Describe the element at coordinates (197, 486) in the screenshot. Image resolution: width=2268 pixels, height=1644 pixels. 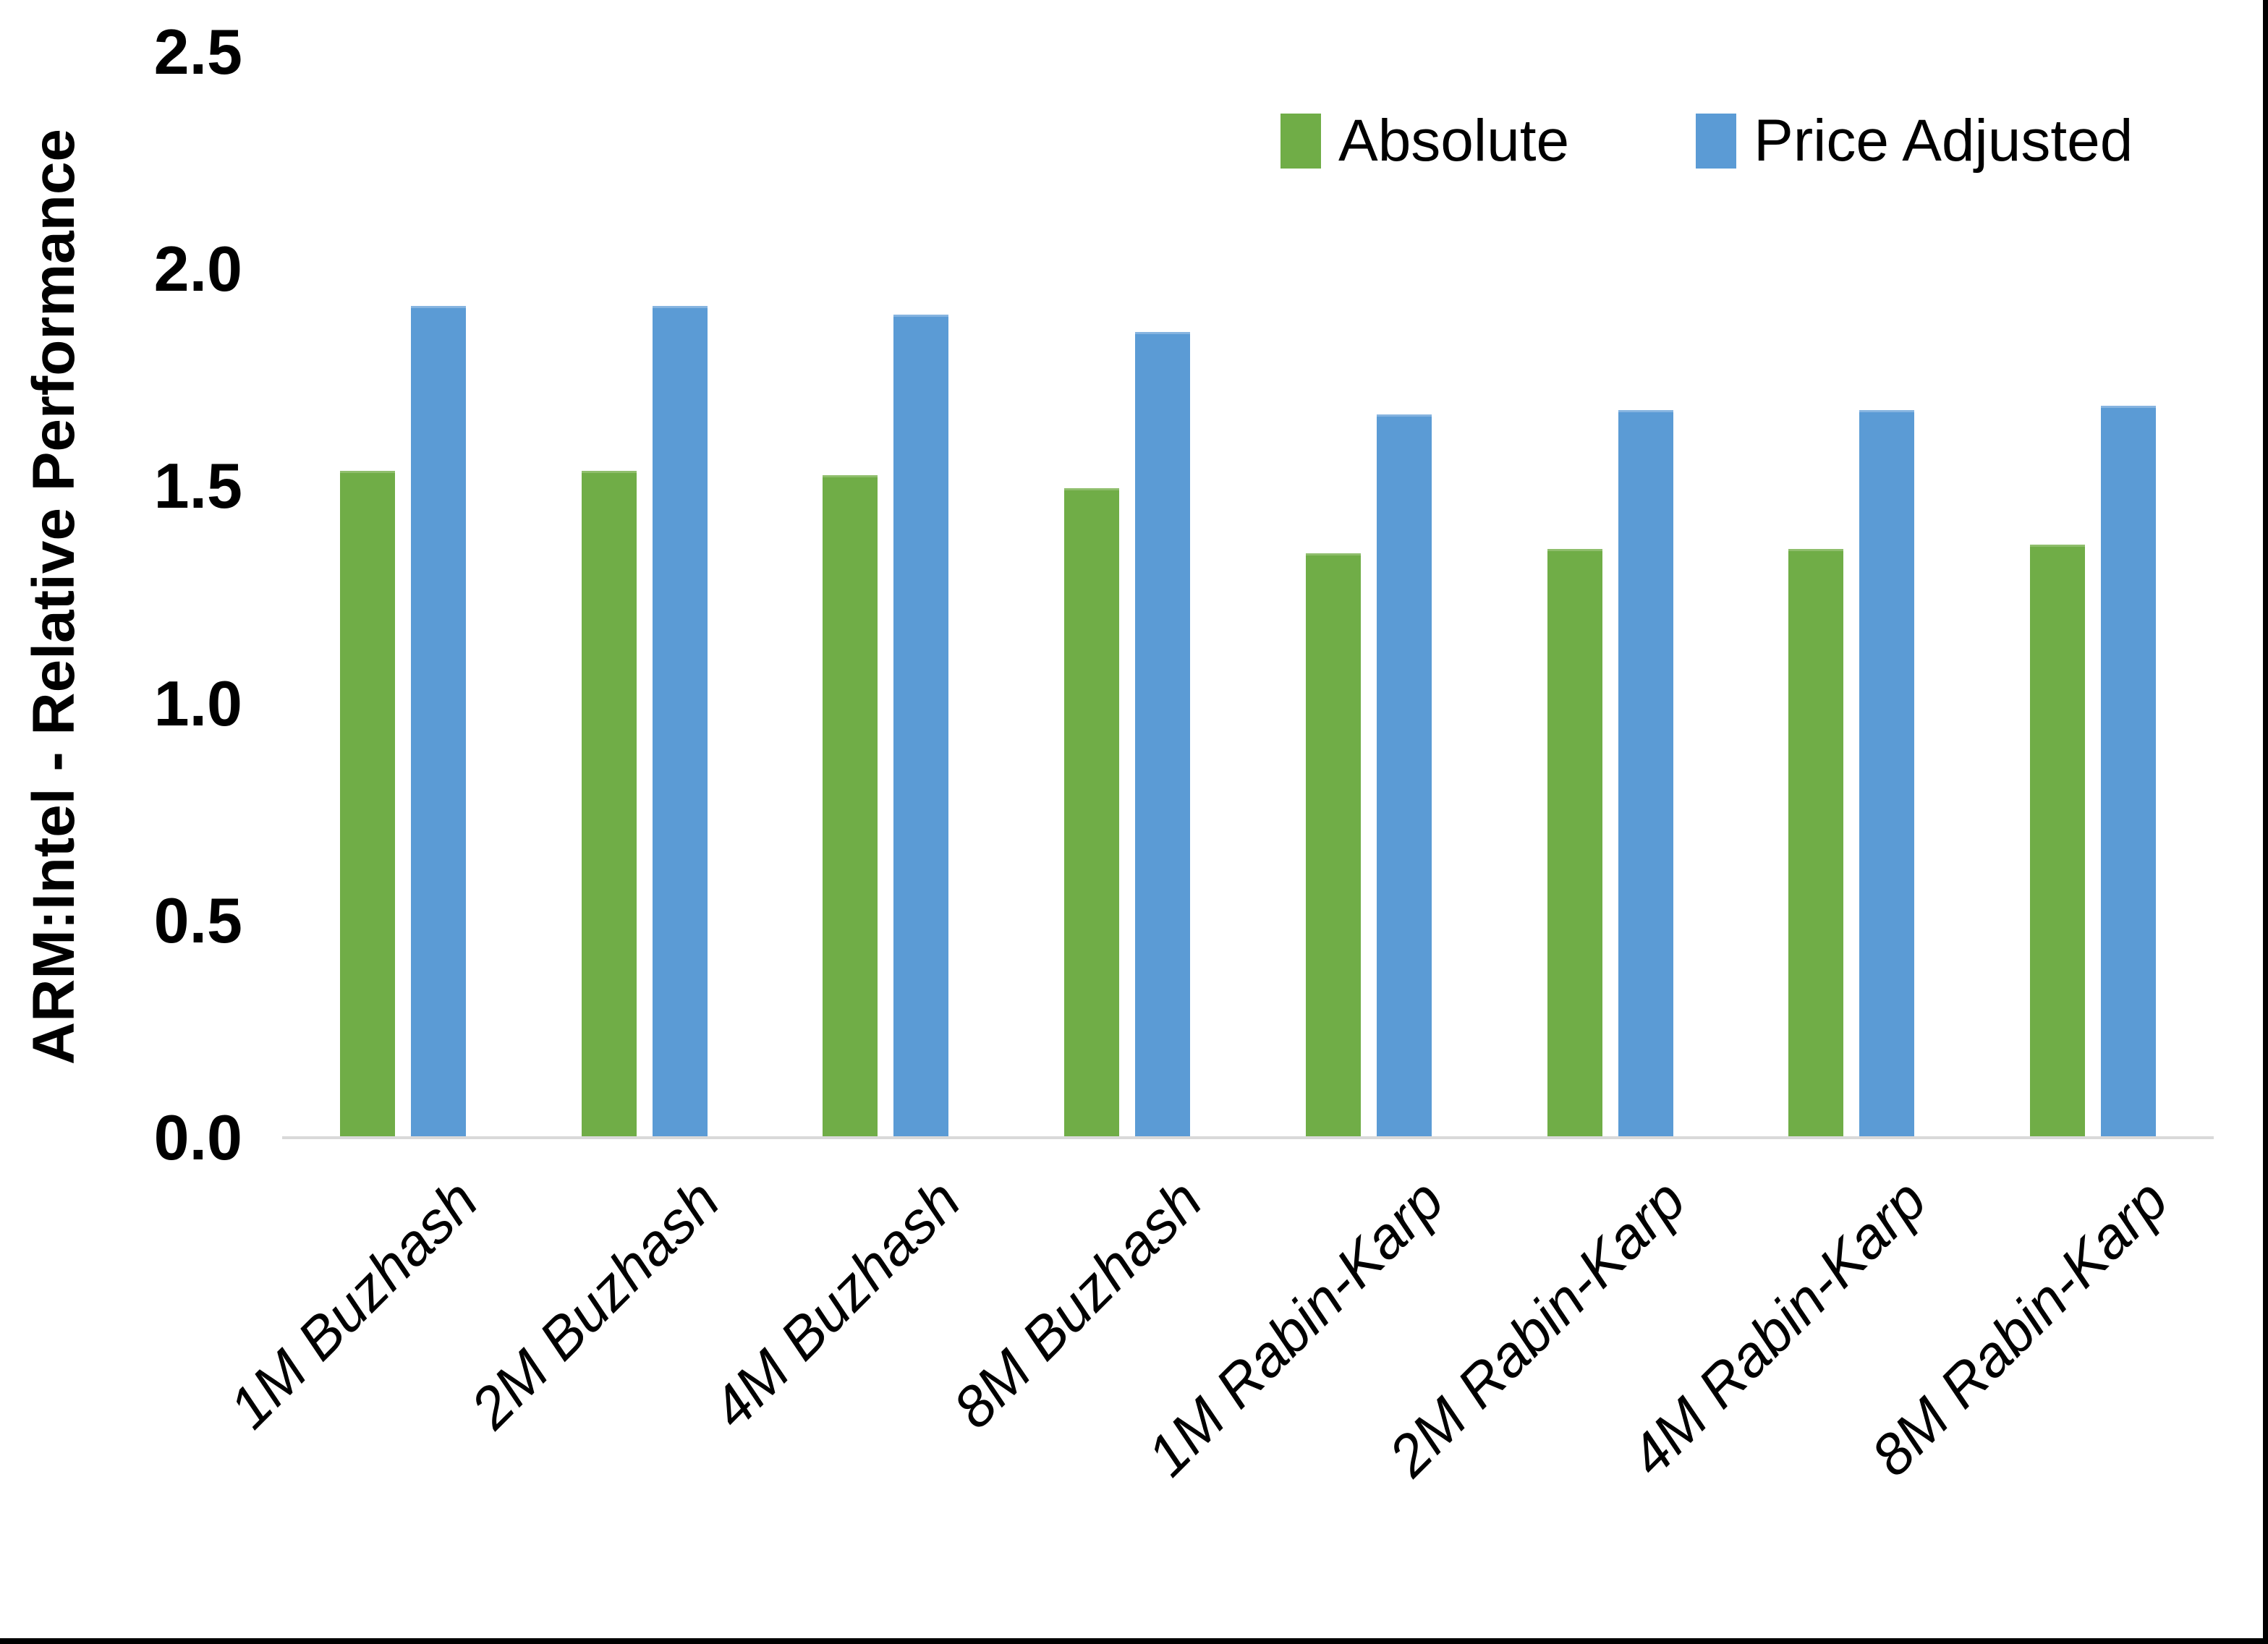
I see `y-axis-tick: 1.5` at that location.